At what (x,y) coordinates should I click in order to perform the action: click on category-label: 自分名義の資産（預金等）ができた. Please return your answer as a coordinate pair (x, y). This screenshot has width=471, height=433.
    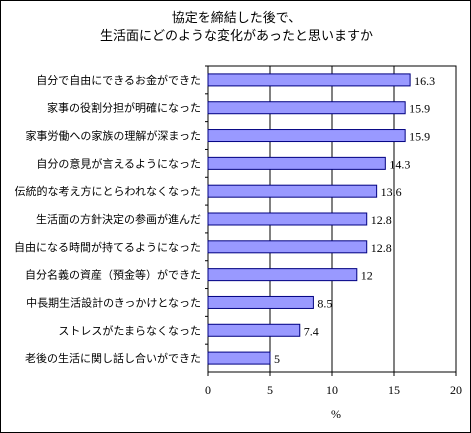
    Looking at the image, I should click on (113, 275).